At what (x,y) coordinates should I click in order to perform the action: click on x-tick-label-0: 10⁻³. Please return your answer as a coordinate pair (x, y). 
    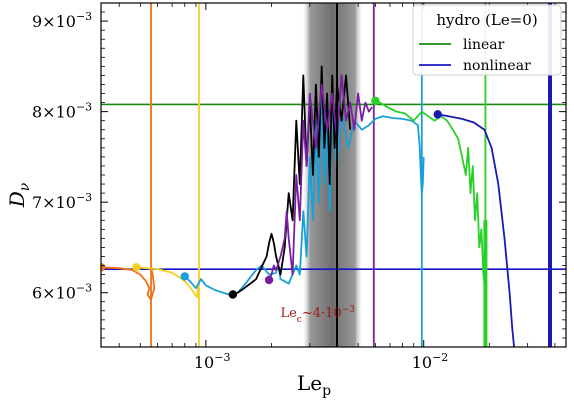
    Looking at the image, I should click on (212, 361).